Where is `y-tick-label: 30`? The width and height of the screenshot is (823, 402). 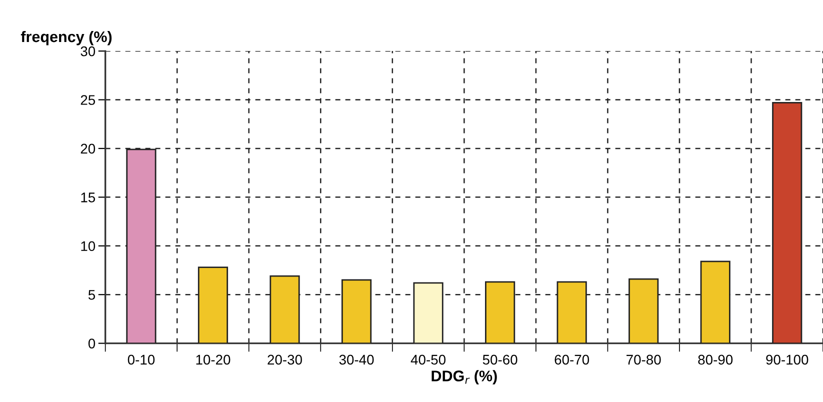
y-tick-label: 30 is located at coordinates (88, 51).